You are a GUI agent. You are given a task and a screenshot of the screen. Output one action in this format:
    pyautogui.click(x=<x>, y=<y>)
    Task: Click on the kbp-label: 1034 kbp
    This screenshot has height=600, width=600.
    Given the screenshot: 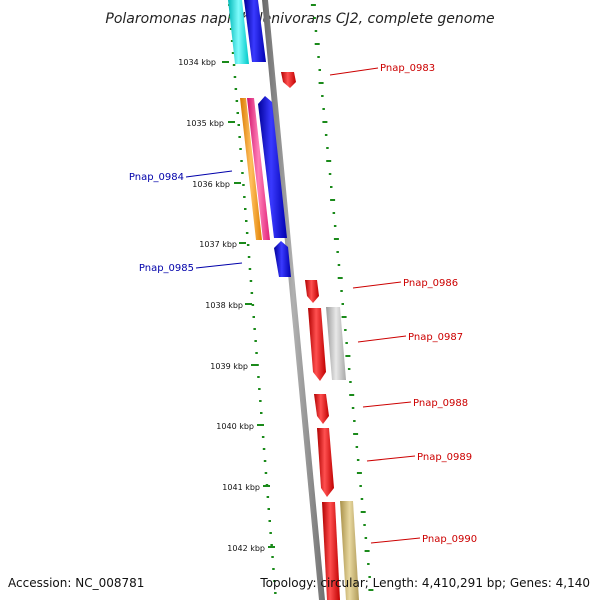 What is the action you would take?
    pyautogui.click(x=197, y=62)
    